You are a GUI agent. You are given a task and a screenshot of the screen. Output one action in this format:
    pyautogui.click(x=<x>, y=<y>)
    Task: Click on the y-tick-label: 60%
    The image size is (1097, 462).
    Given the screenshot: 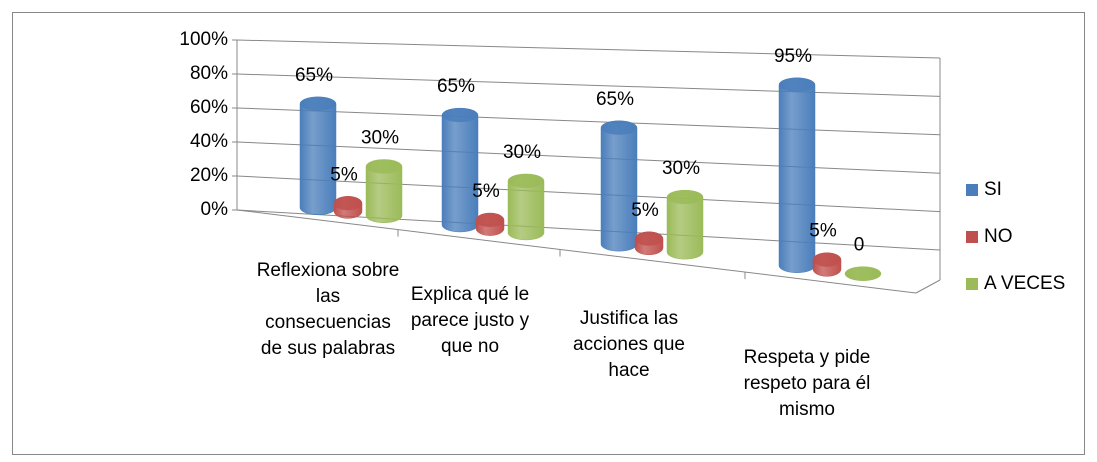 What is the action you would take?
    pyautogui.click(x=209, y=107)
    